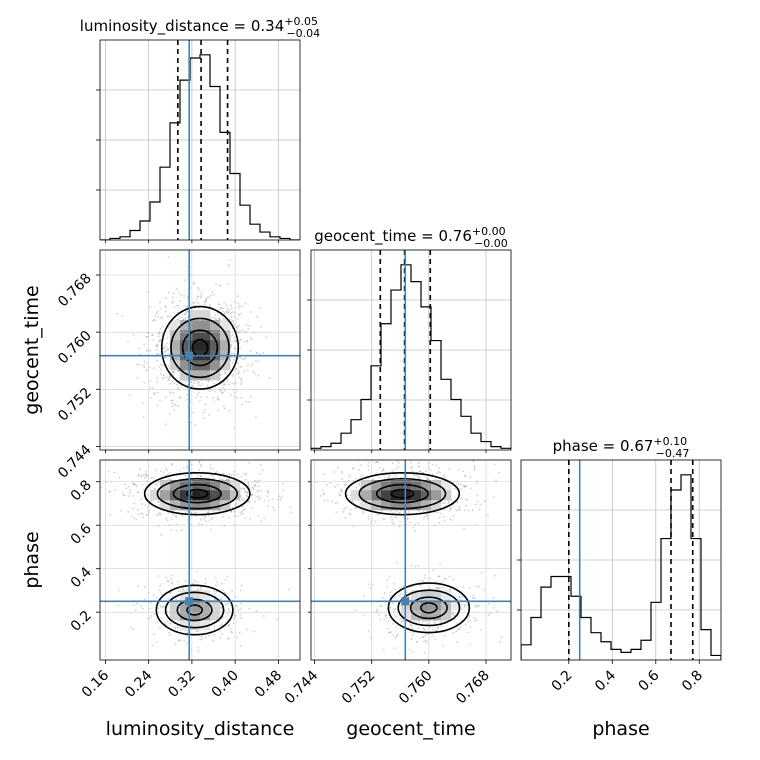  Describe the element at coordinates (75, 291) in the screenshot. I see `y-tick-label: 0.768` at that location.